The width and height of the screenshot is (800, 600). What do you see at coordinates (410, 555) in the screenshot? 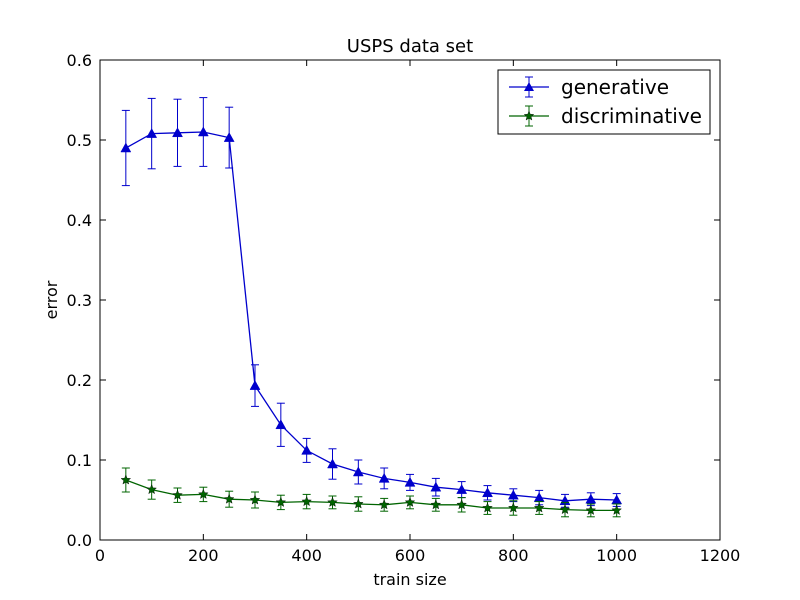
I see `x-tick-label: 600` at bounding box center [410, 555].